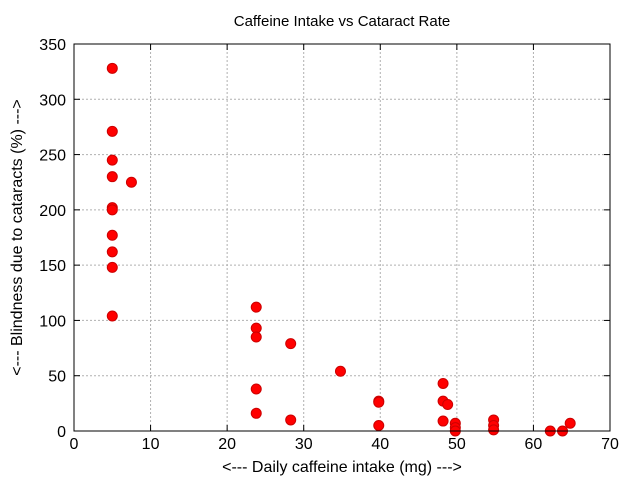 This screenshot has height=480, width=640. What do you see at coordinates (57, 377) in the screenshot?
I see `y-tick-label: 50` at bounding box center [57, 377].